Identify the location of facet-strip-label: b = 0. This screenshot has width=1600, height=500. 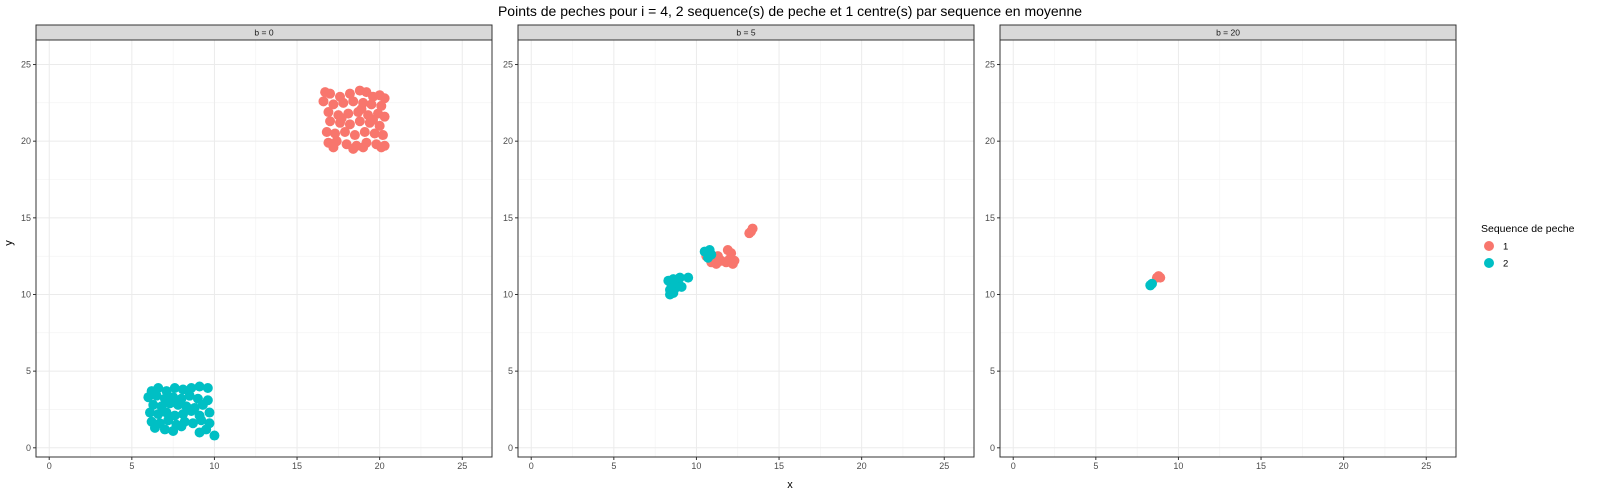
(263, 33).